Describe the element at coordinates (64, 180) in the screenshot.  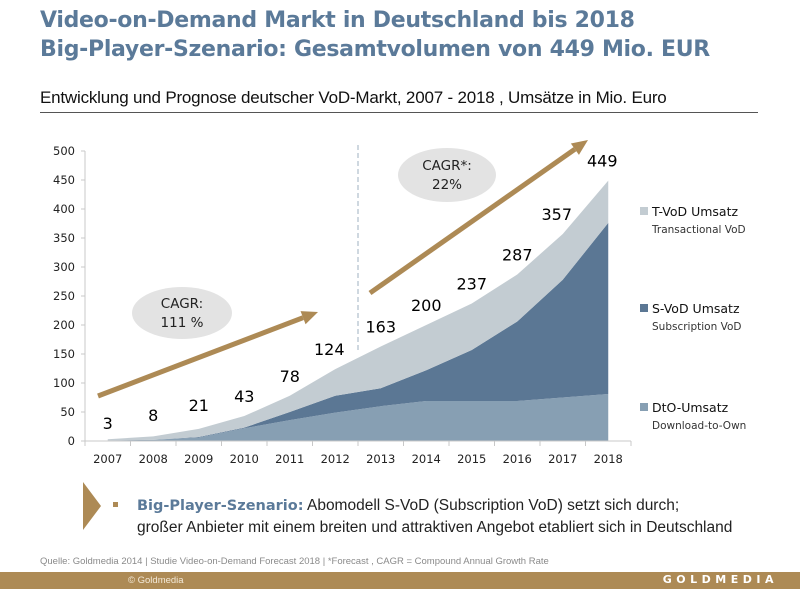
I see `y-tick-label: 450` at that location.